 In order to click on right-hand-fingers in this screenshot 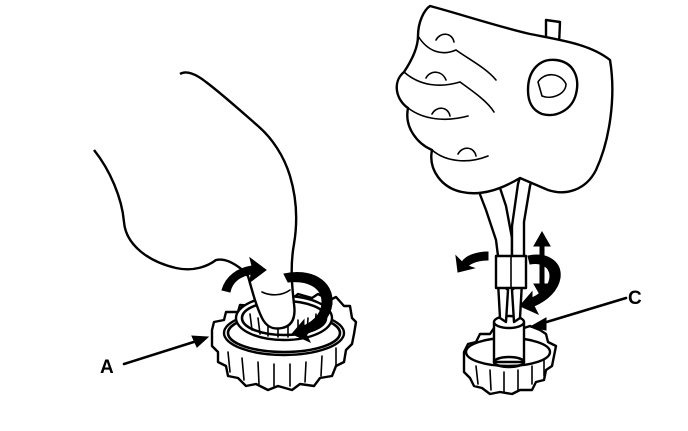, I will do `click(450, 98)`.